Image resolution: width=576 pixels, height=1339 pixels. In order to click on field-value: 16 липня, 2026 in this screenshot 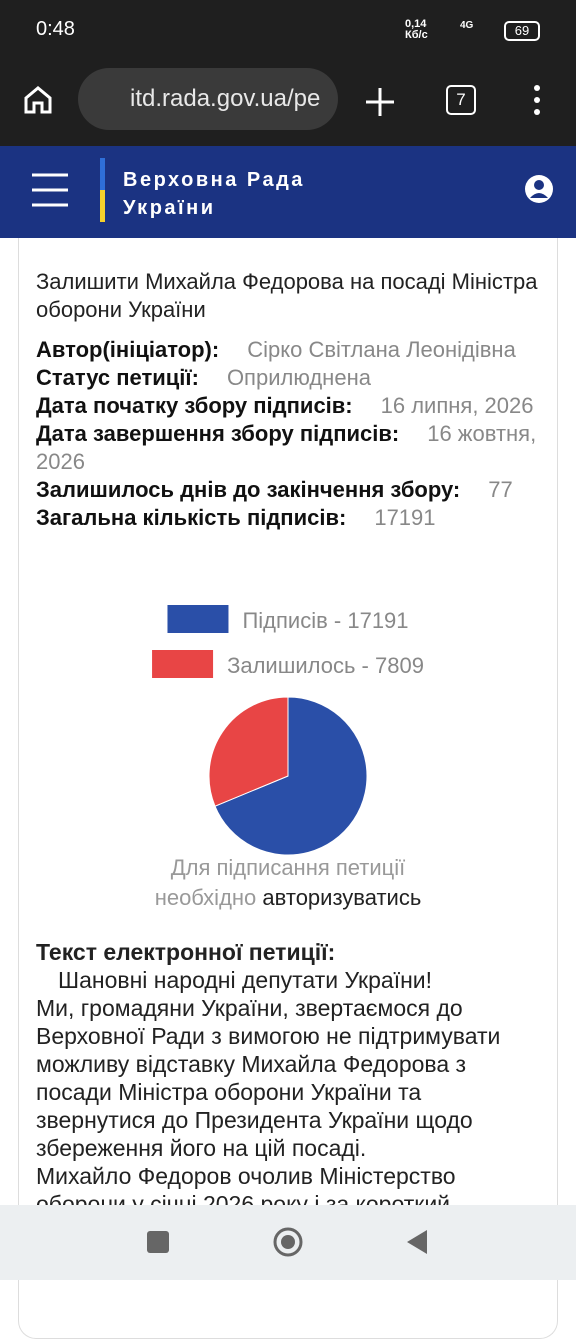, I will do `click(457, 405)`.